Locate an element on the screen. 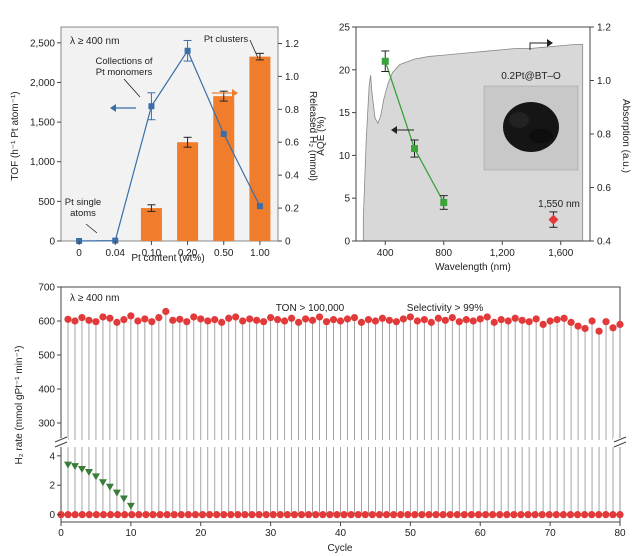  panel-c-ytick-lower-label: 2 is located at coordinates (52, 486).